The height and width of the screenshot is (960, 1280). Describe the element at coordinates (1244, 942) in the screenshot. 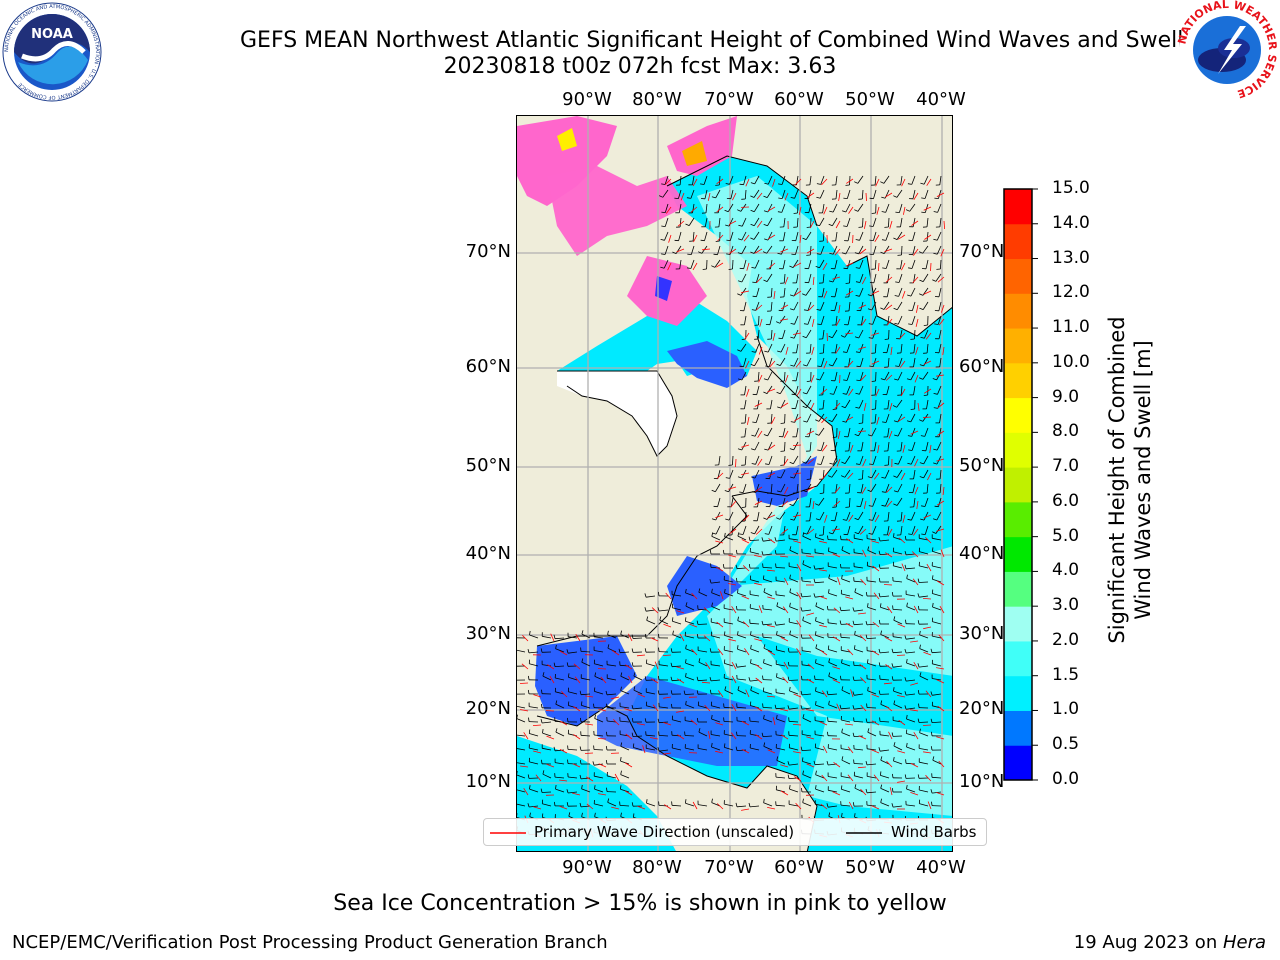

I see `footer-host: Hera` at that location.